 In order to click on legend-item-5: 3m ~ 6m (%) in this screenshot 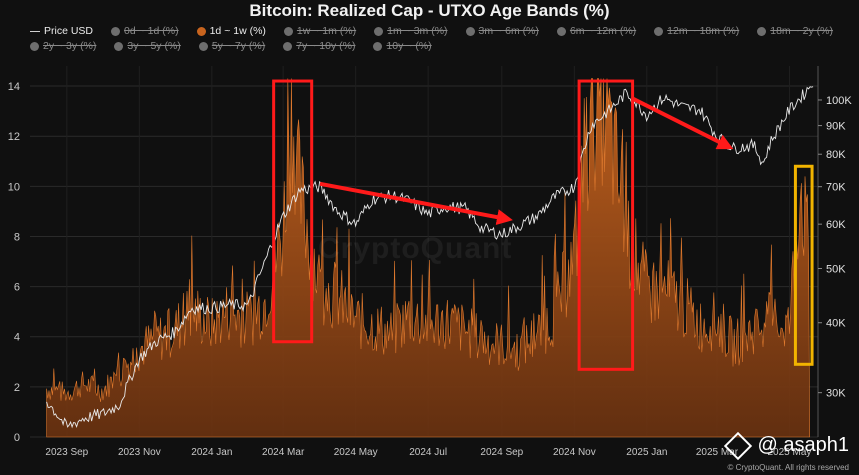, I will do `click(502, 31)`.